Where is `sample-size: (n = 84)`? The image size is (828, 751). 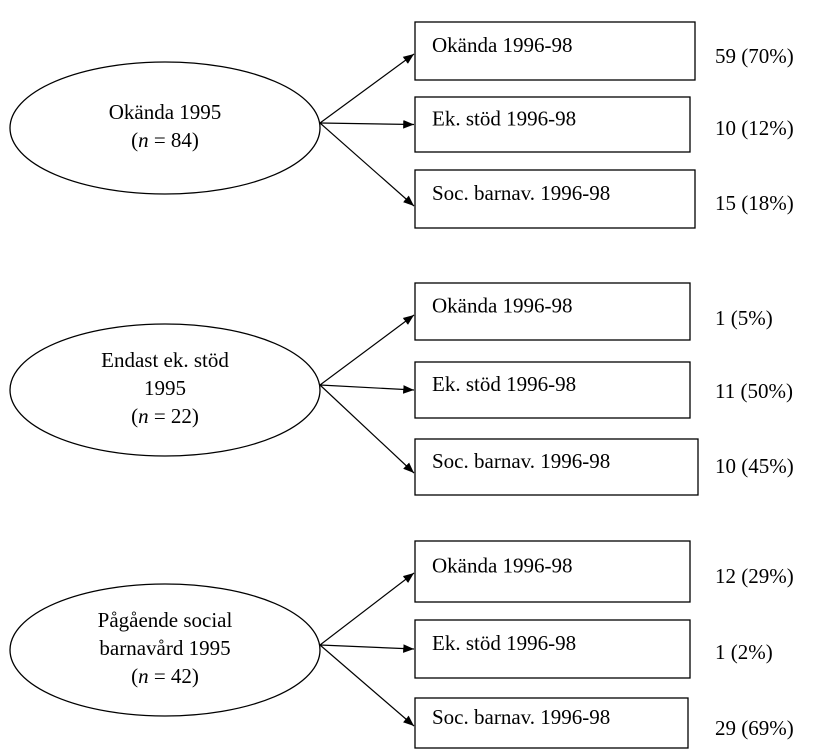
sample-size: (n = 84) is located at coordinates (165, 140).